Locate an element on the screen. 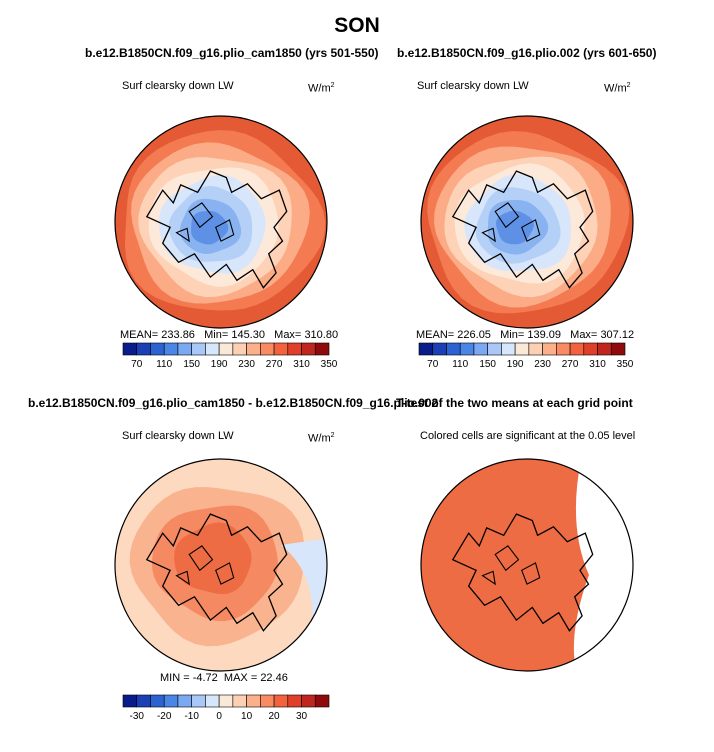 The image size is (714, 752). panel-3-units: W/m2 is located at coordinates (321, 438).